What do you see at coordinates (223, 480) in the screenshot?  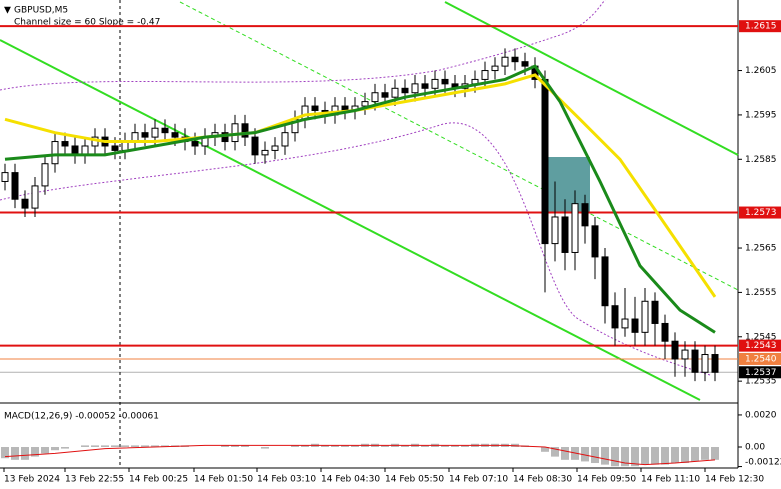 I see `x-tick-label: 14 Feb 01:50` at bounding box center [223, 480].